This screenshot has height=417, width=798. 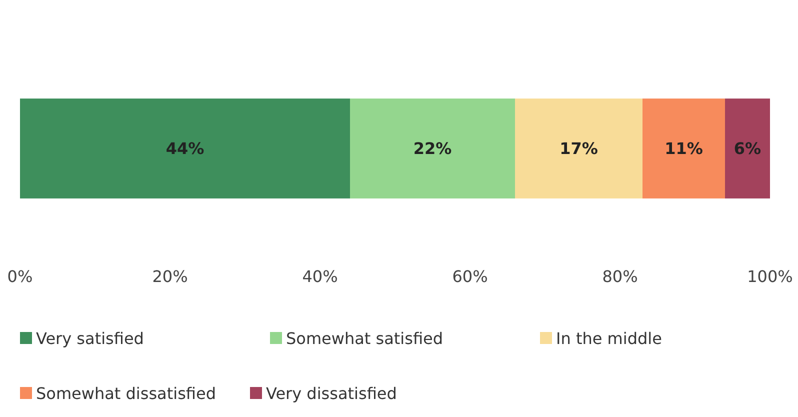 I want to click on legend-label: Very satisfied, so click(x=90, y=338).